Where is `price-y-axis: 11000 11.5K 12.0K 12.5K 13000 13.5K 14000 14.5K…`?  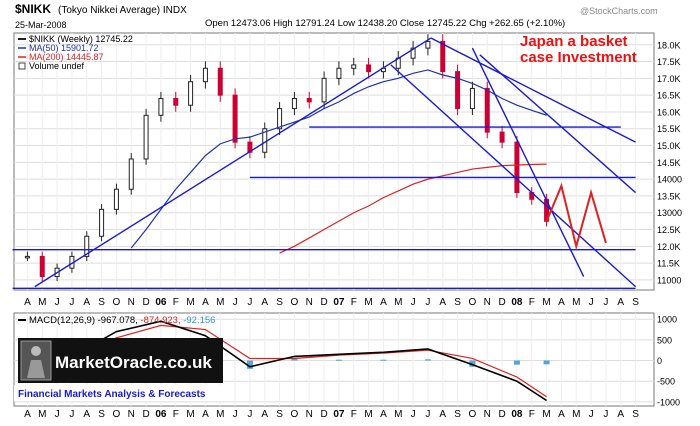 price-y-axis: 11000 11.5K 12.0K 12.5K 13000 13.5K 14000 14.5K… is located at coordinates (669, 162).